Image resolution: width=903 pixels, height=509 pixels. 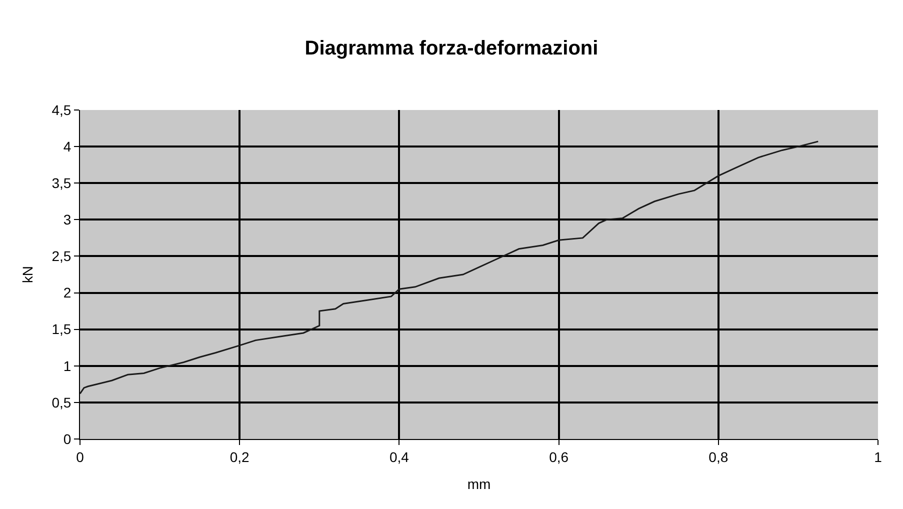 What do you see at coordinates (718, 456) in the screenshot?
I see `x-tick-label: 0,8` at bounding box center [718, 456].